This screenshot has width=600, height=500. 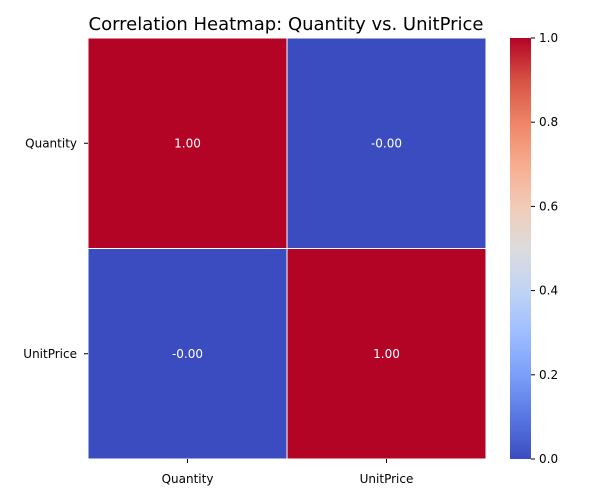 What do you see at coordinates (50, 354) in the screenshot?
I see `y-tick-label: UnitPrice` at bounding box center [50, 354].